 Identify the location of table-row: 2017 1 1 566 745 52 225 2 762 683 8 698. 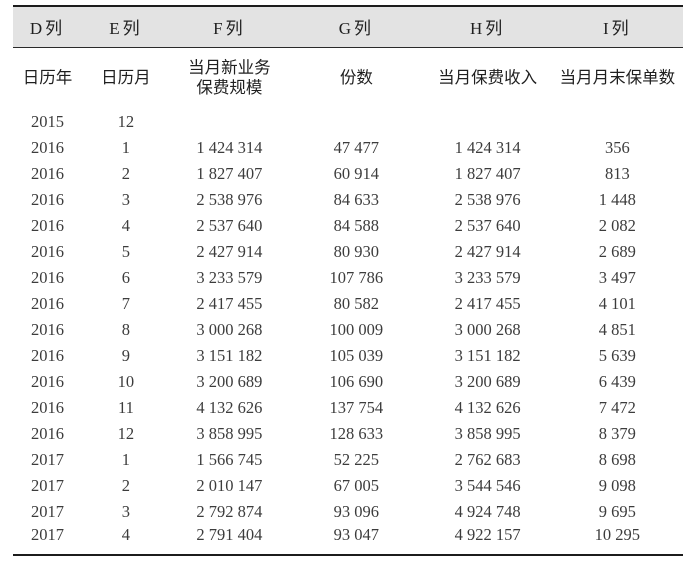
(348, 460).